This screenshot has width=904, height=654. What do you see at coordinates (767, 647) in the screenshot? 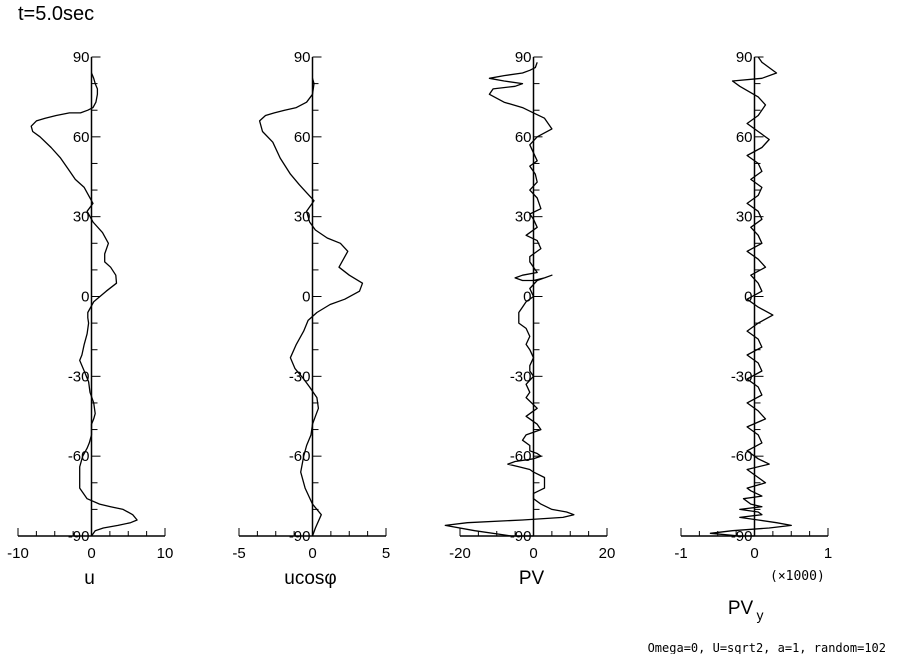
I see `parameter-footnote: Omega=0, U=sqrt2, a=1, random=102` at bounding box center [767, 647].